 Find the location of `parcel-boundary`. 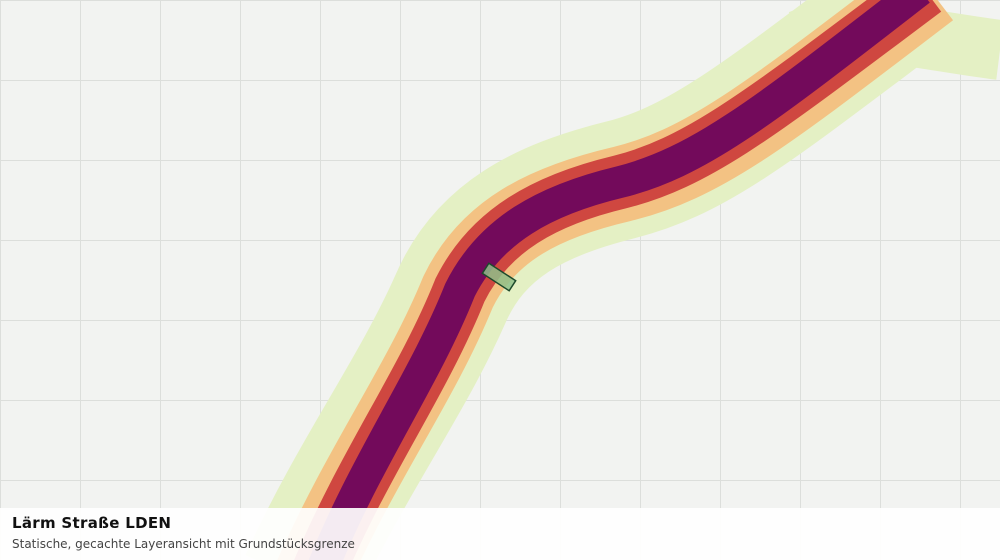

parcel-boundary is located at coordinates (499, 277).